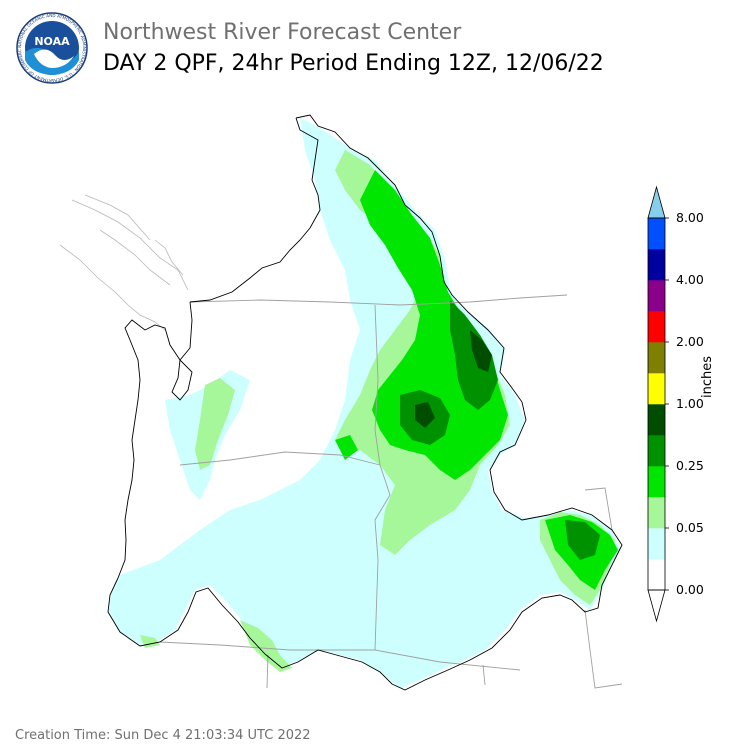 Image resolution: width=756 pixels, height=756 pixels. Describe the element at coordinates (124, 262) in the screenshot. I see `canada-coastline` at that location.